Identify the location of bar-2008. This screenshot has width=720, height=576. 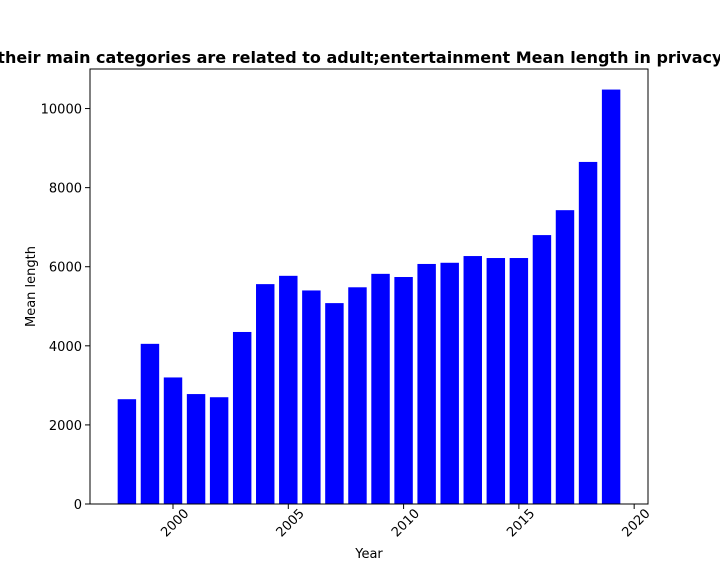
(357, 395).